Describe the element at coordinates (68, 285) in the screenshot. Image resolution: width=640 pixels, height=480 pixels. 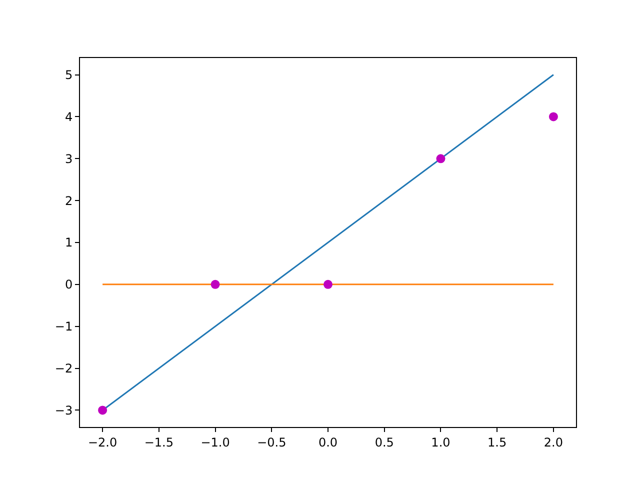
I see `y-tick-label: 0` at that location.